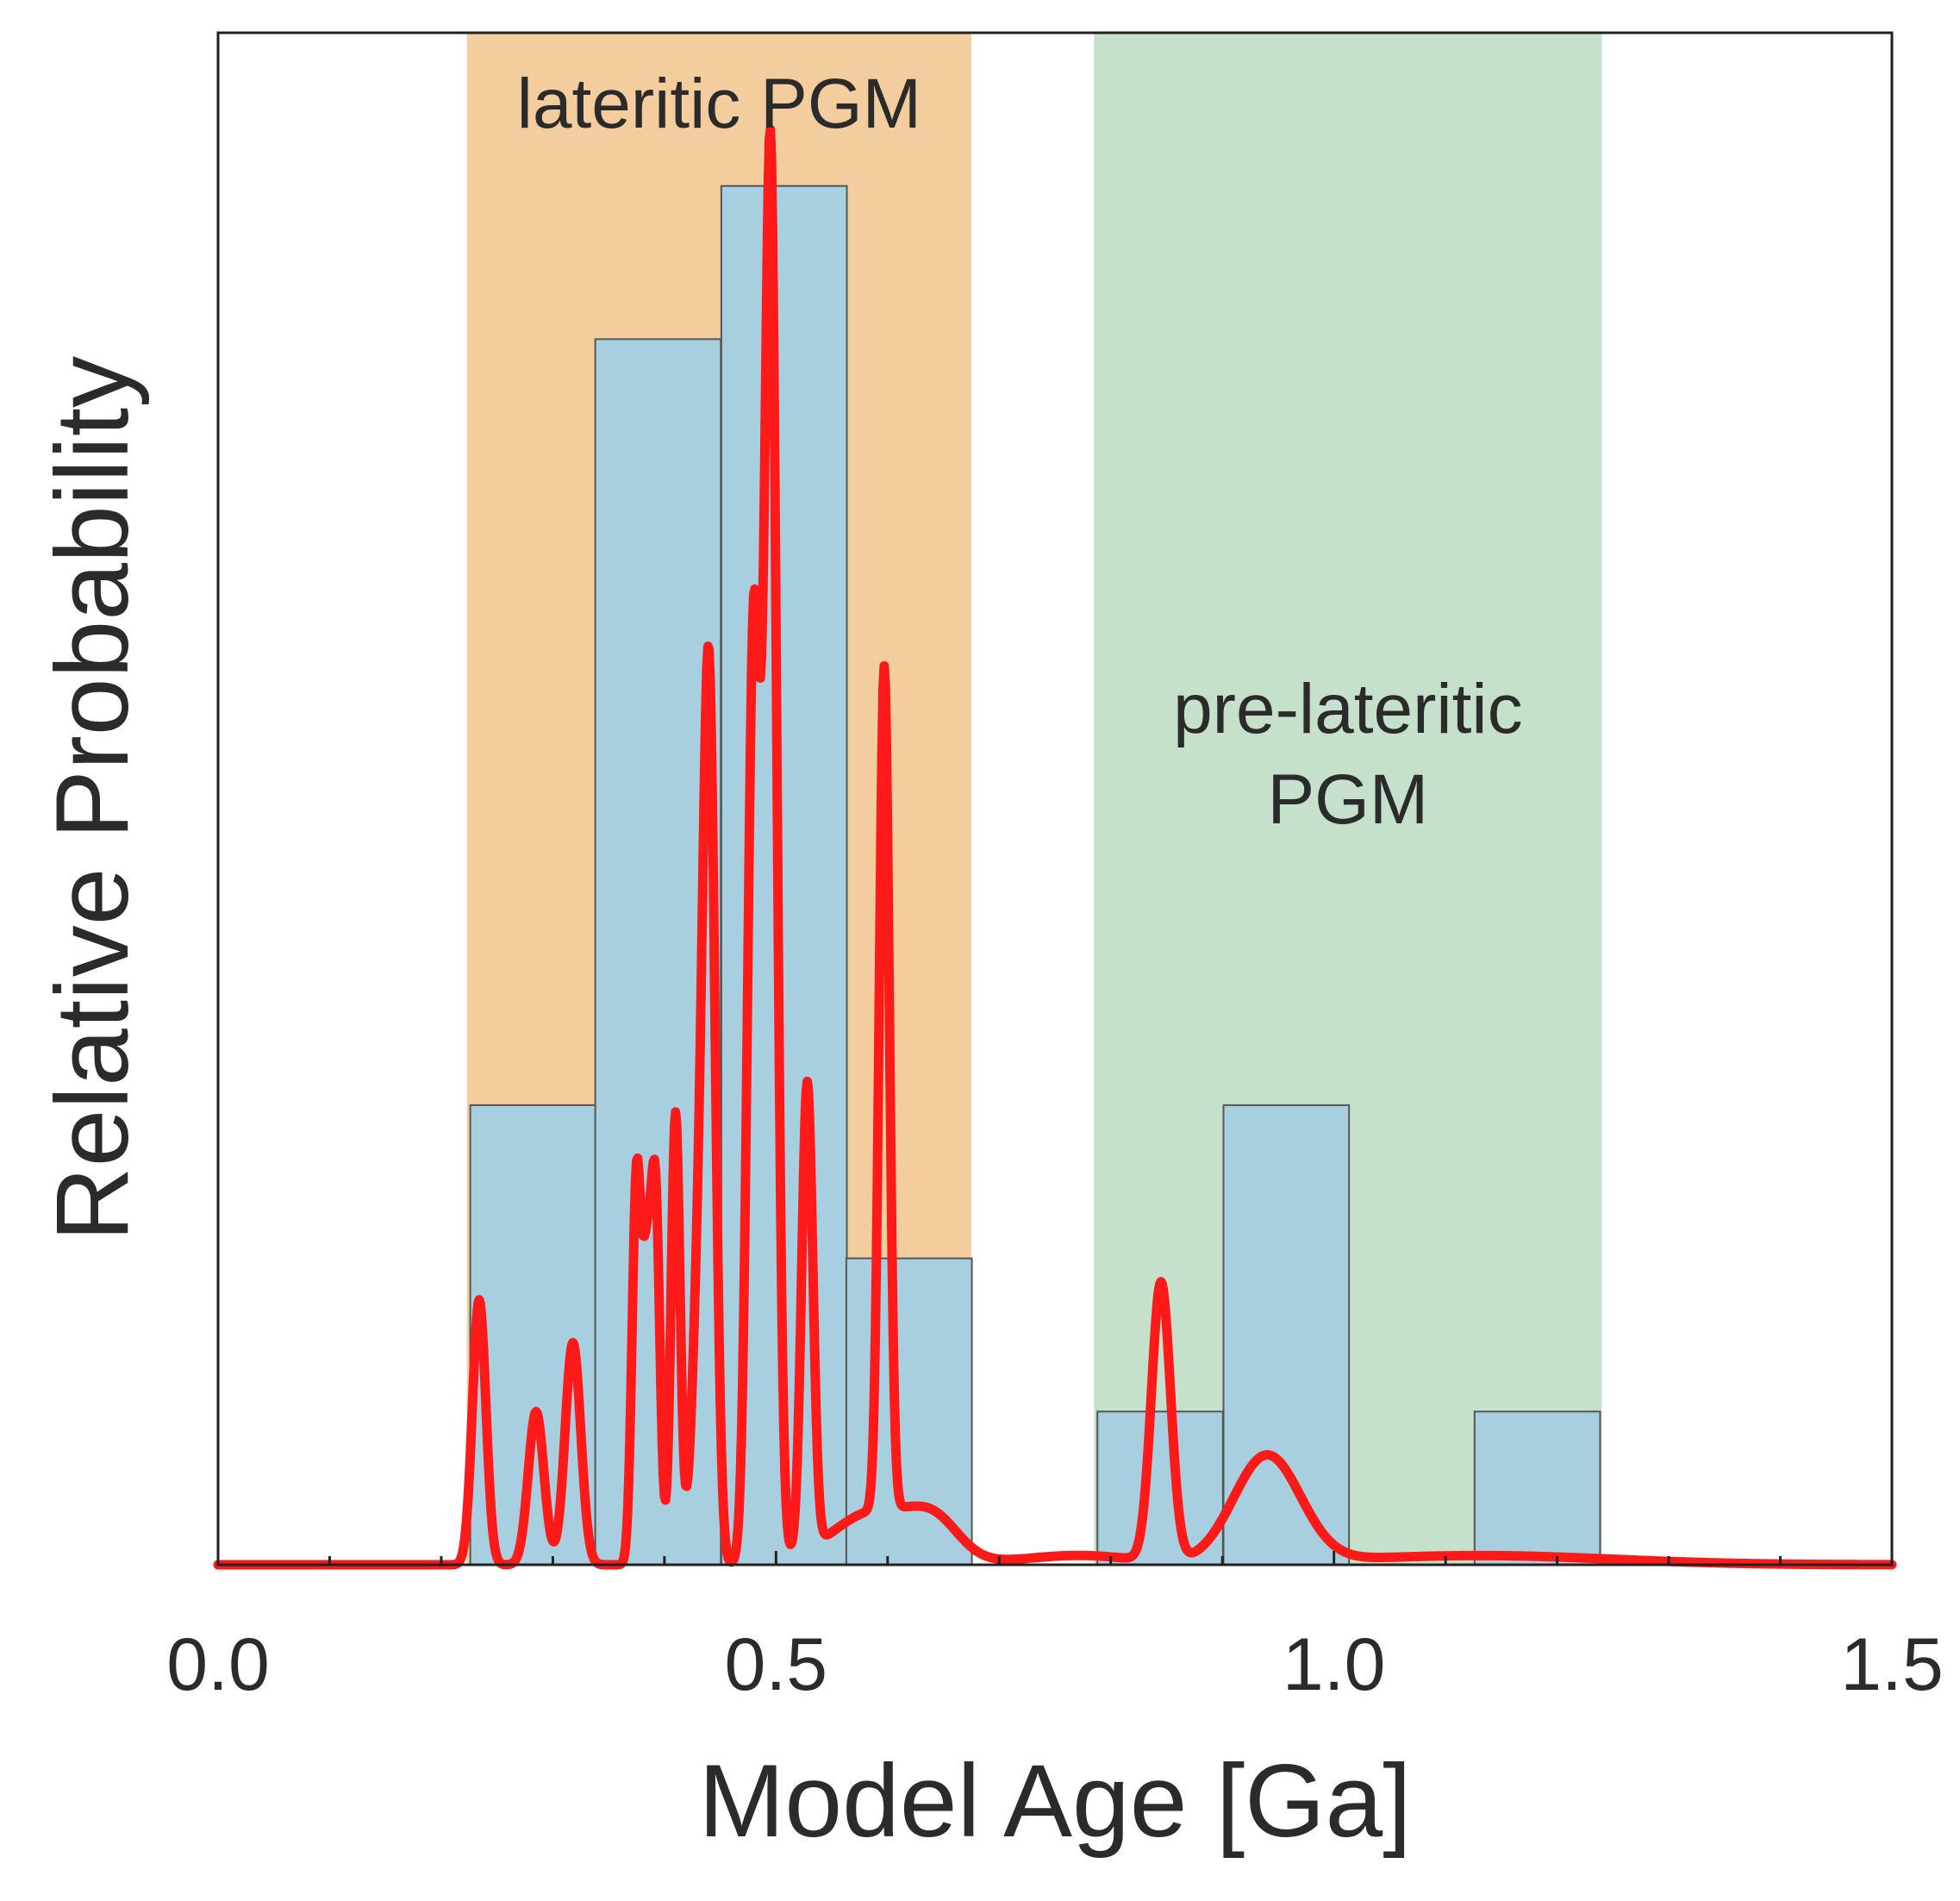 The image size is (1960, 1901). Describe the element at coordinates (1055, 1801) in the screenshot. I see `x-axis-title: Model Age [Ga]` at that location.